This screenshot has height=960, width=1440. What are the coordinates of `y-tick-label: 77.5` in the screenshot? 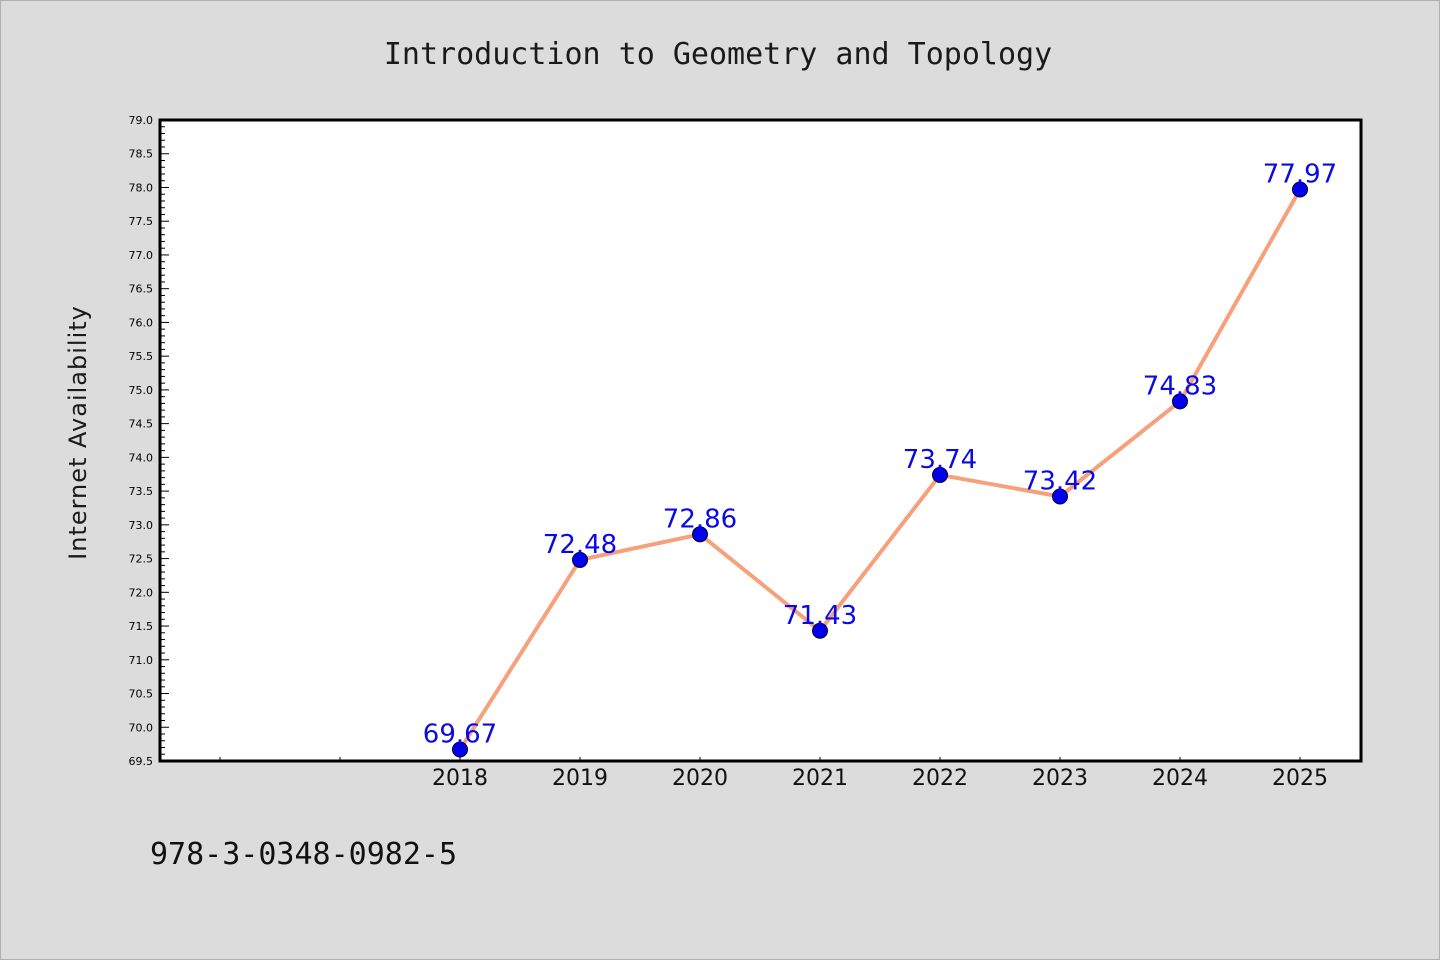 It's located at (141, 221).